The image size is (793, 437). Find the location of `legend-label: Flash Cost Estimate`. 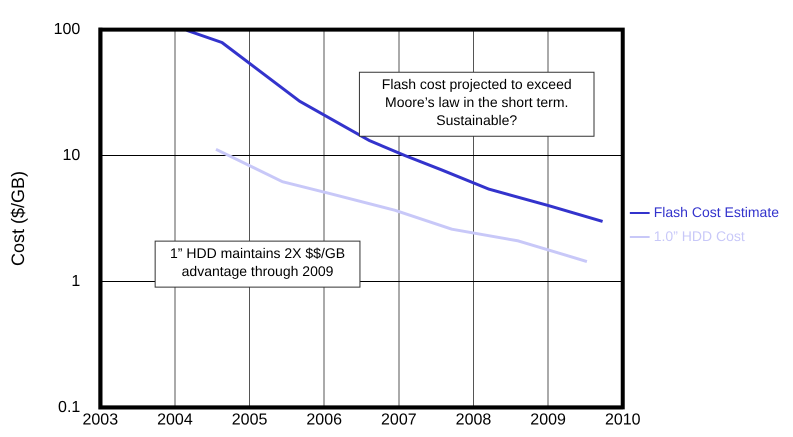

legend-label: Flash Cost Estimate is located at coordinates (717, 212).